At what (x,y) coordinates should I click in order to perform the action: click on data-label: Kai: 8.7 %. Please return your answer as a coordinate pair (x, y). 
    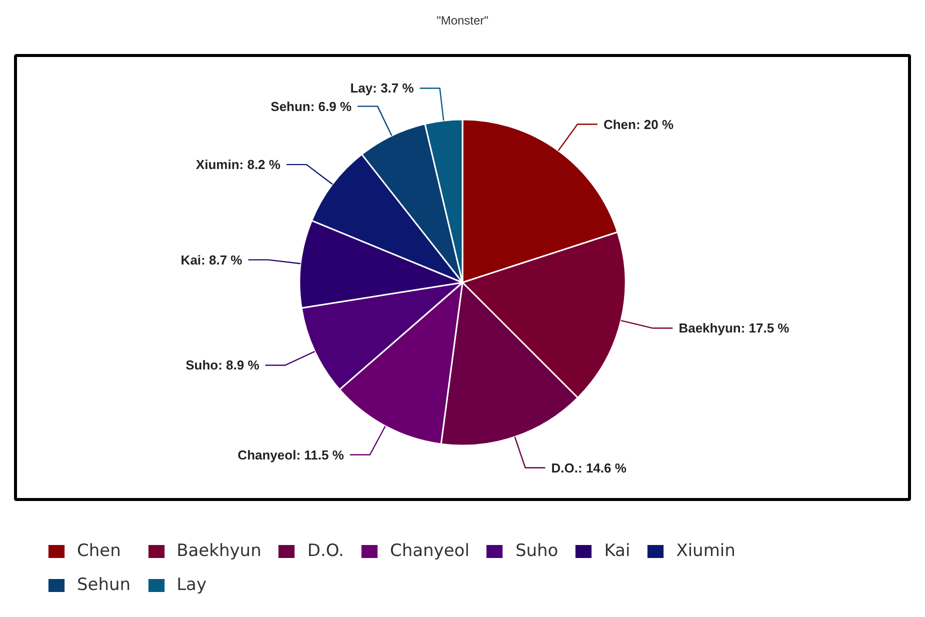
    Looking at the image, I should click on (211, 260).